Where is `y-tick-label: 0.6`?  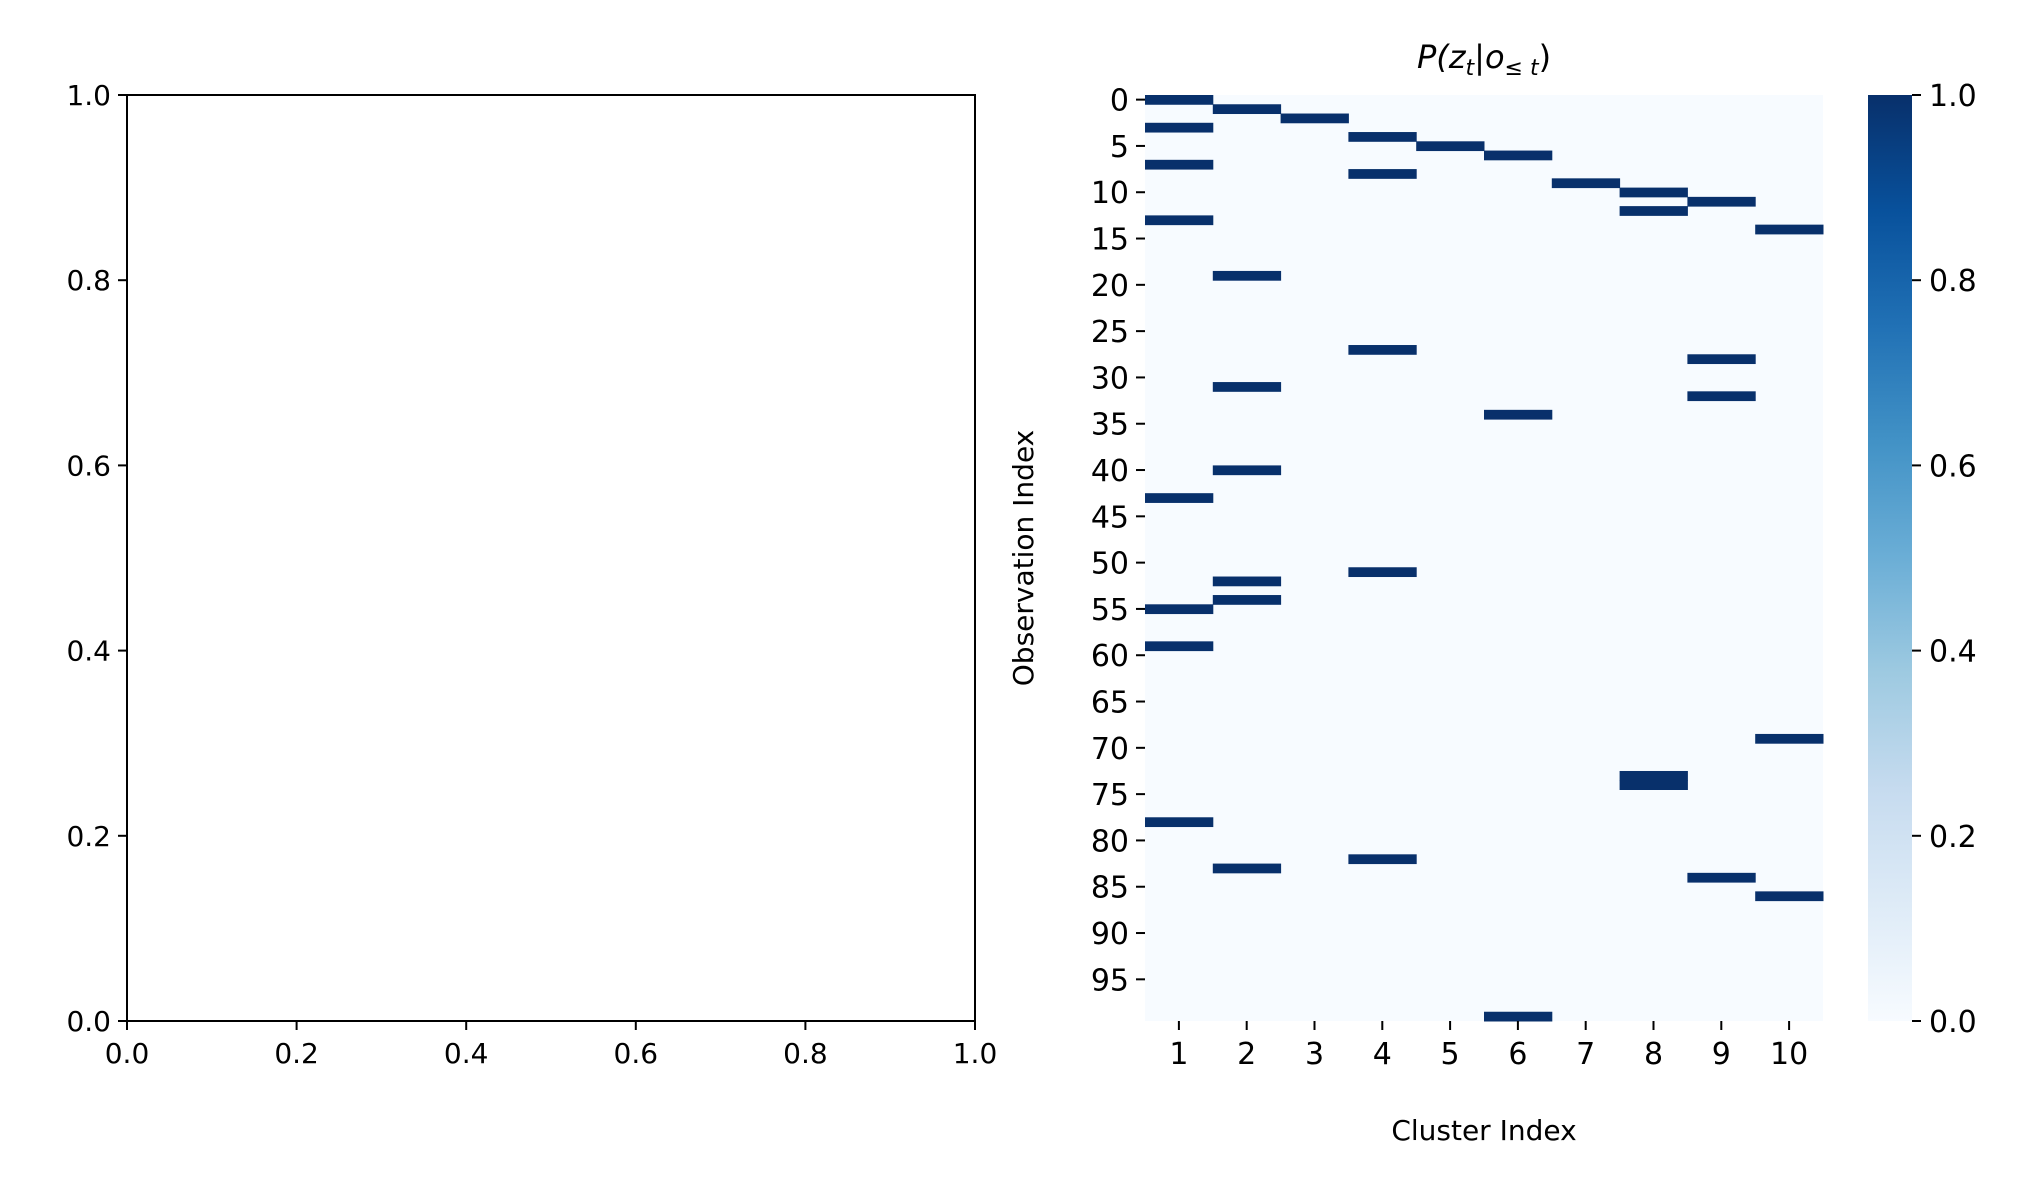
y-tick-label: 0.6 is located at coordinates (88, 465).